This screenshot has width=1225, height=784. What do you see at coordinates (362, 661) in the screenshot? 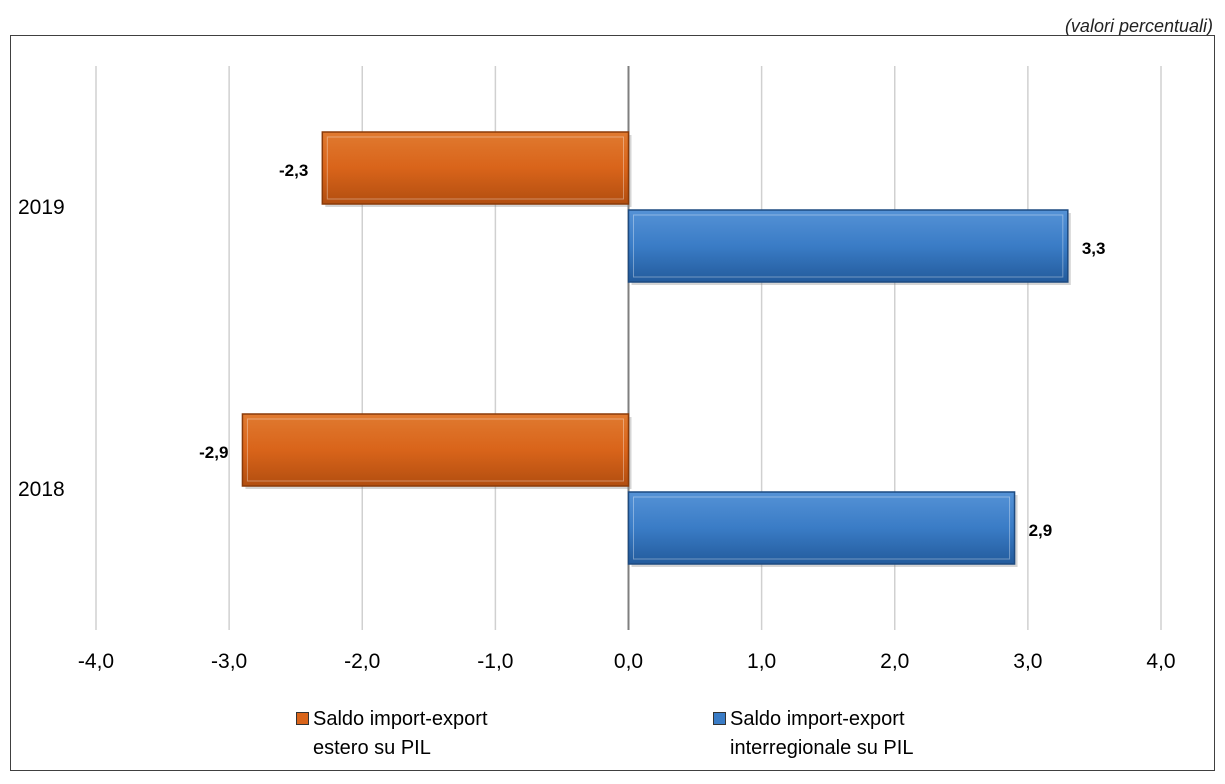
I see `x-tick-label: -2,0` at bounding box center [362, 661].